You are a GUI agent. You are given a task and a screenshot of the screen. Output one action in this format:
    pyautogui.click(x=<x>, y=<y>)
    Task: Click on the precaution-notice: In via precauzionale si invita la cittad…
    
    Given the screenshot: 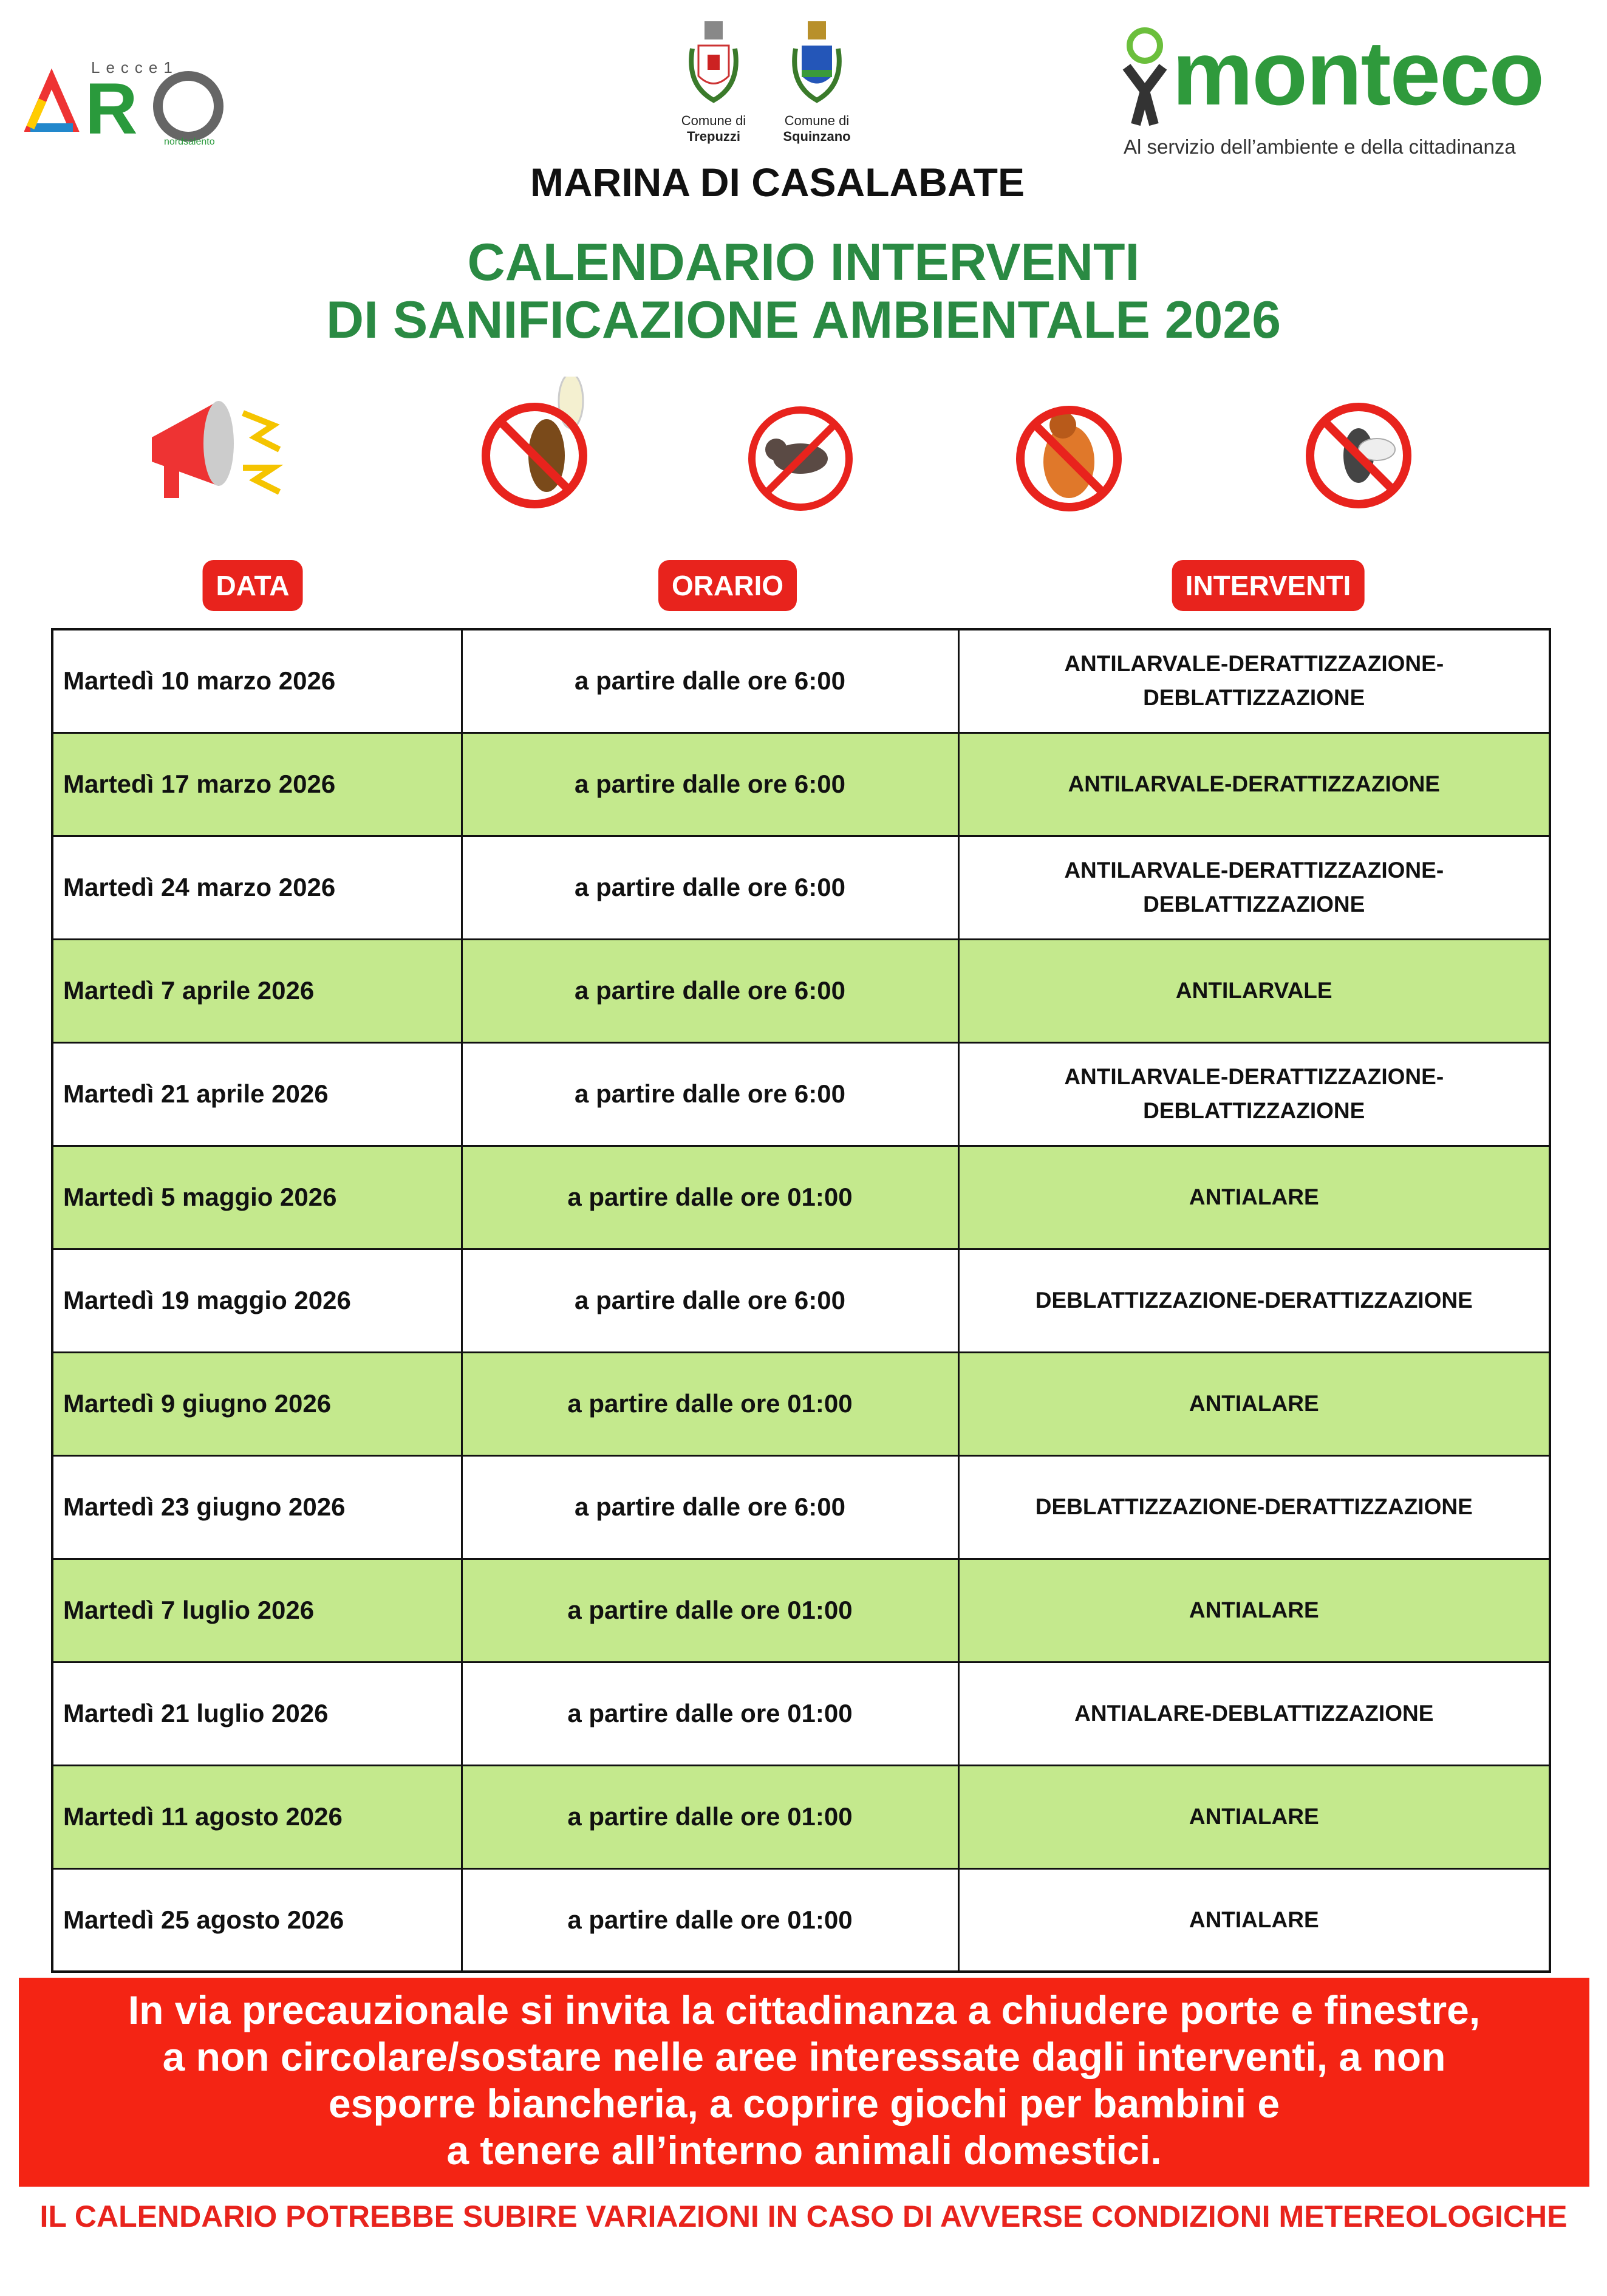 What is the action you would take?
    pyautogui.click(x=804, y=2082)
    